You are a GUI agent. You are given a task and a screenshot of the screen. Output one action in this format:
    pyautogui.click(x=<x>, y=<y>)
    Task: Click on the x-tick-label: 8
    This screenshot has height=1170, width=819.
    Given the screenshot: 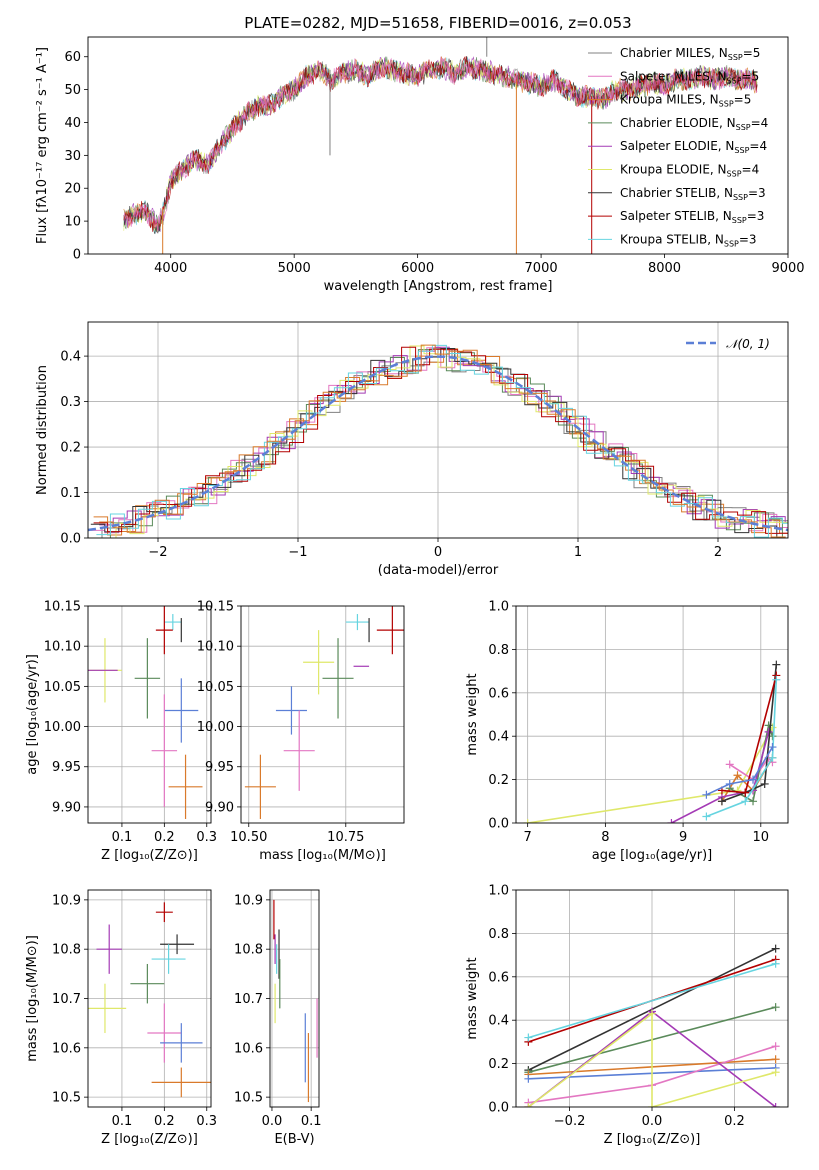 What is the action you would take?
    pyautogui.click(x=605, y=837)
    